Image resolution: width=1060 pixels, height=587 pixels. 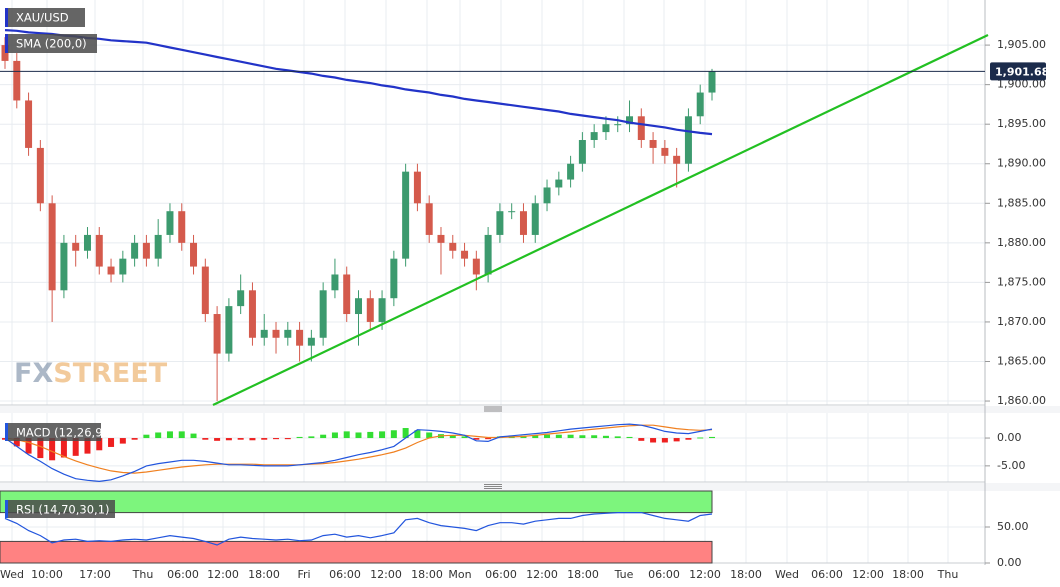 I want to click on separator, so click(x=530, y=409).